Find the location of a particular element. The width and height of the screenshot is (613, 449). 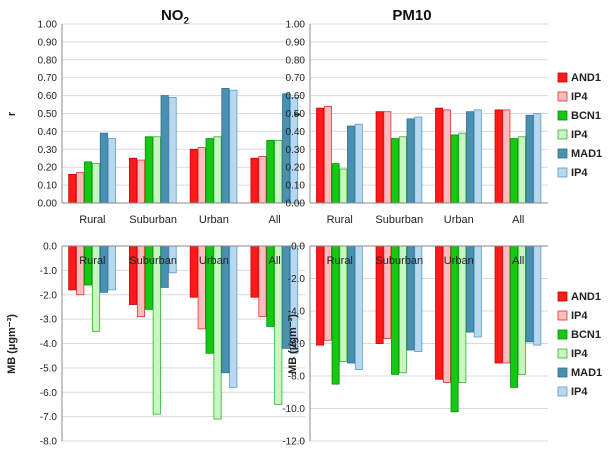

y-tick-label: -5.0 is located at coordinates (49, 368).